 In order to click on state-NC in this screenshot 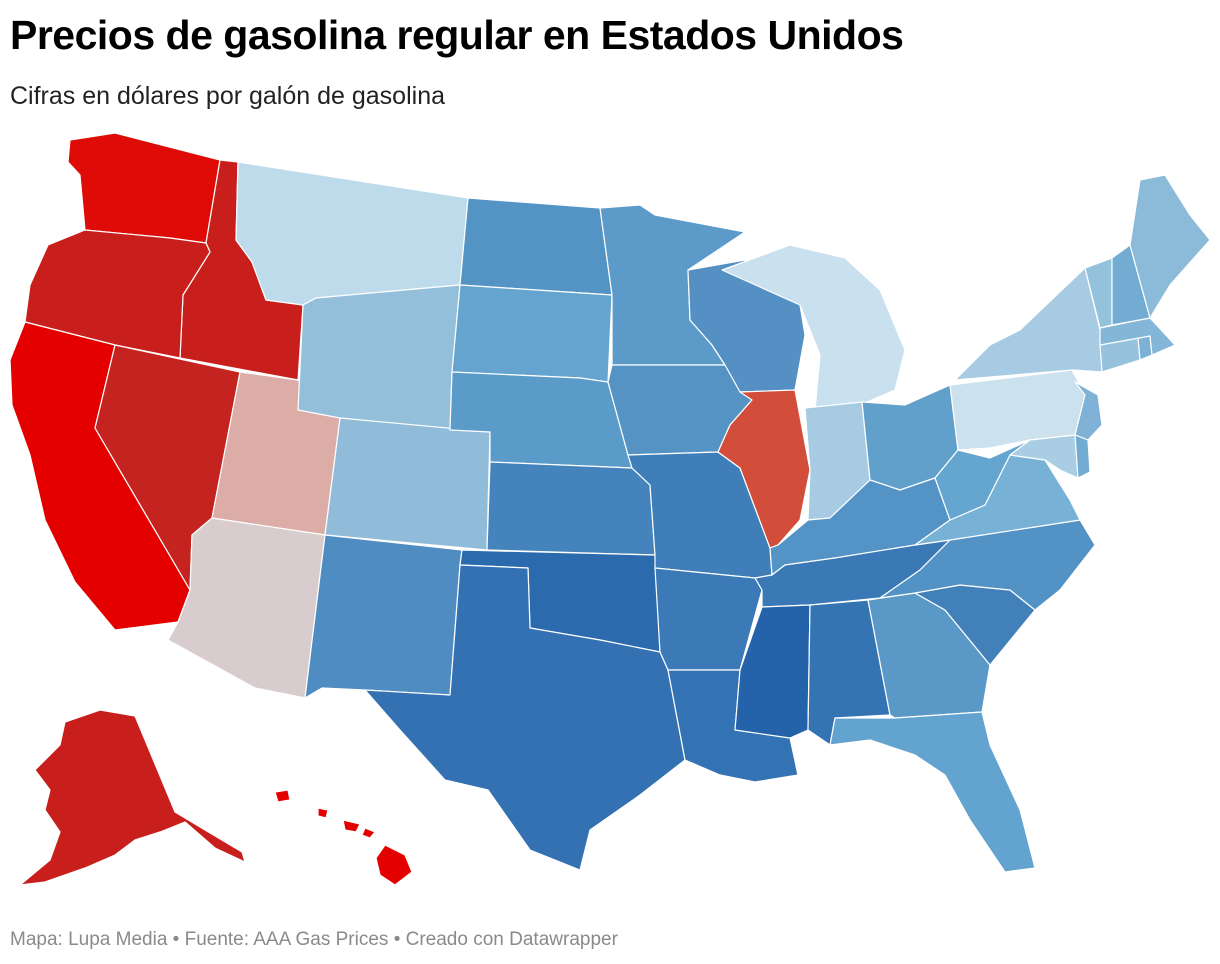, I will do `click(987, 565)`.